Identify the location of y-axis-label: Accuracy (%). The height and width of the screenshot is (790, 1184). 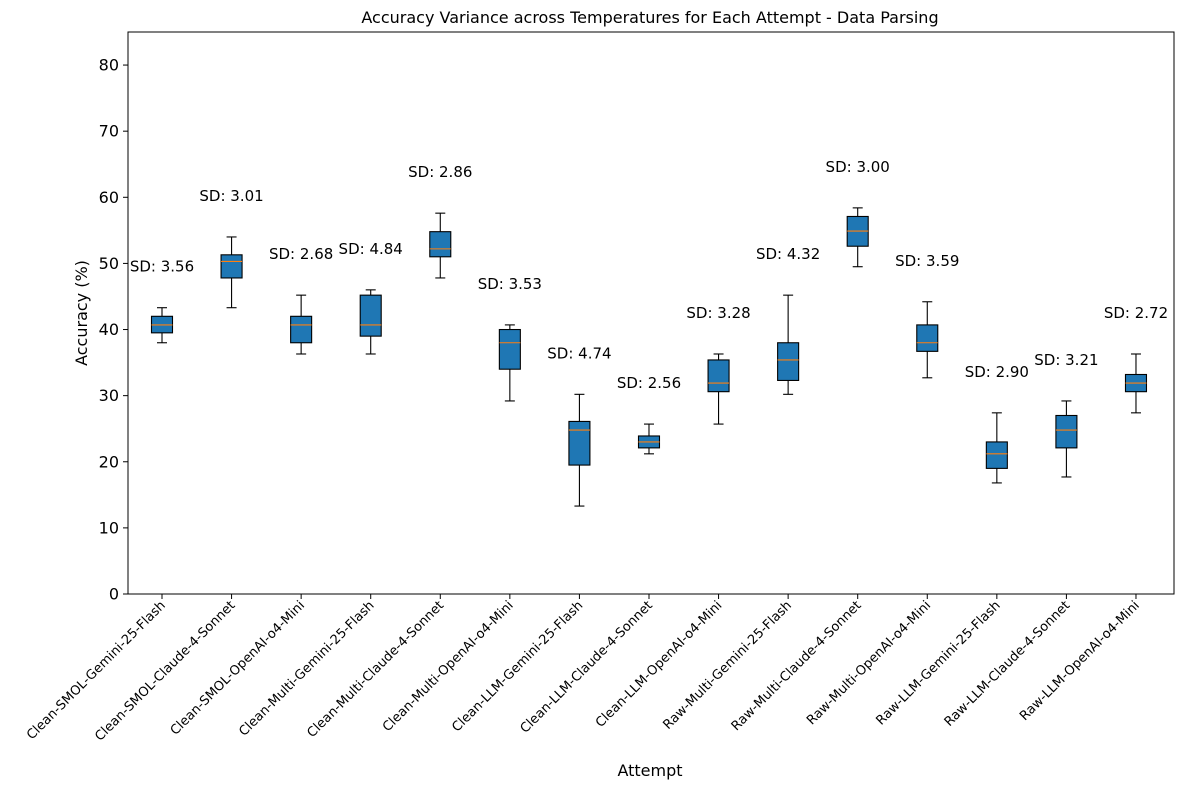
(81, 313).